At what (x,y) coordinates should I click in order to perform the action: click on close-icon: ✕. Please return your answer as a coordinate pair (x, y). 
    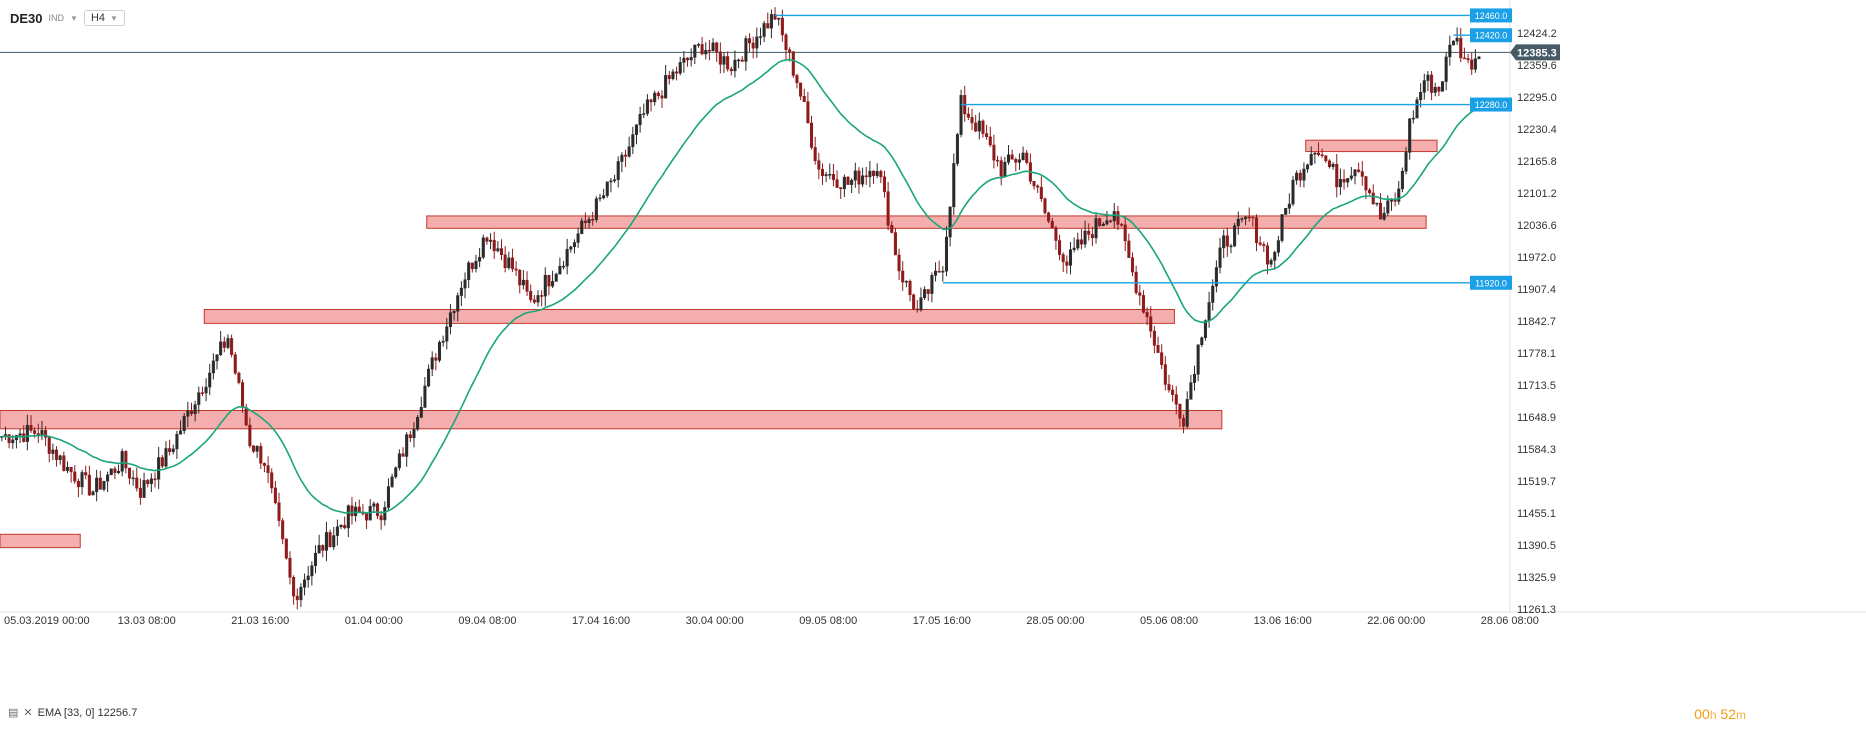
    Looking at the image, I should click on (28, 713).